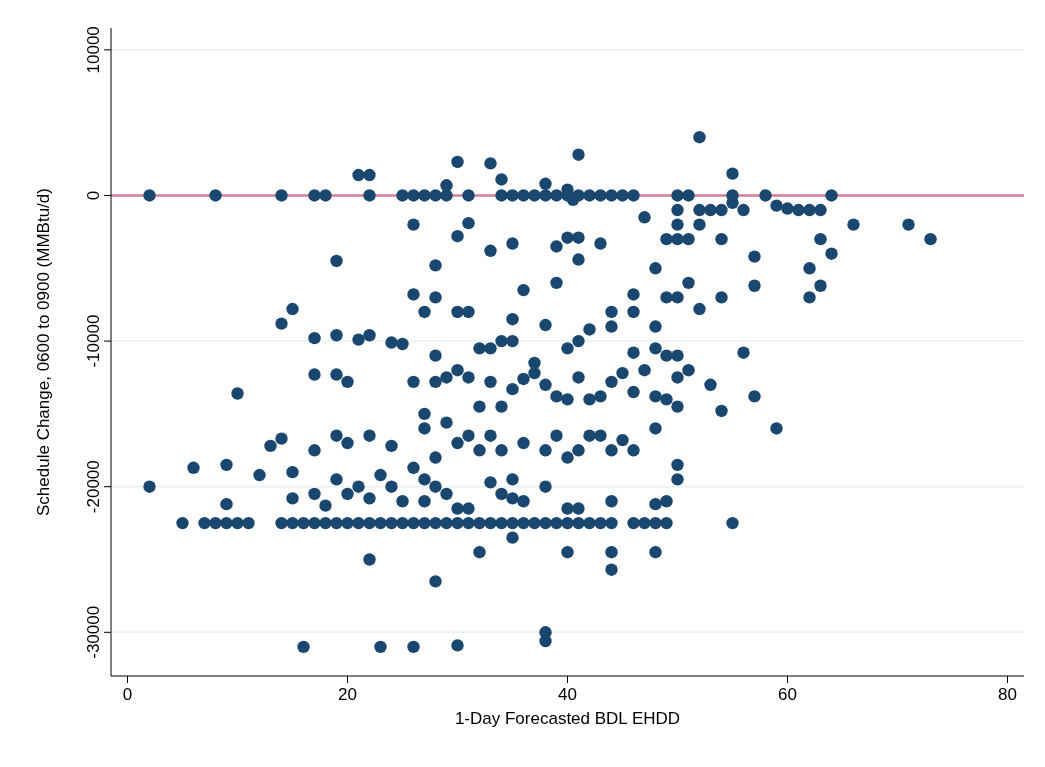 The width and height of the screenshot is (1045, 767). I want to click on x-tick-label: 0, so click(127, 694).